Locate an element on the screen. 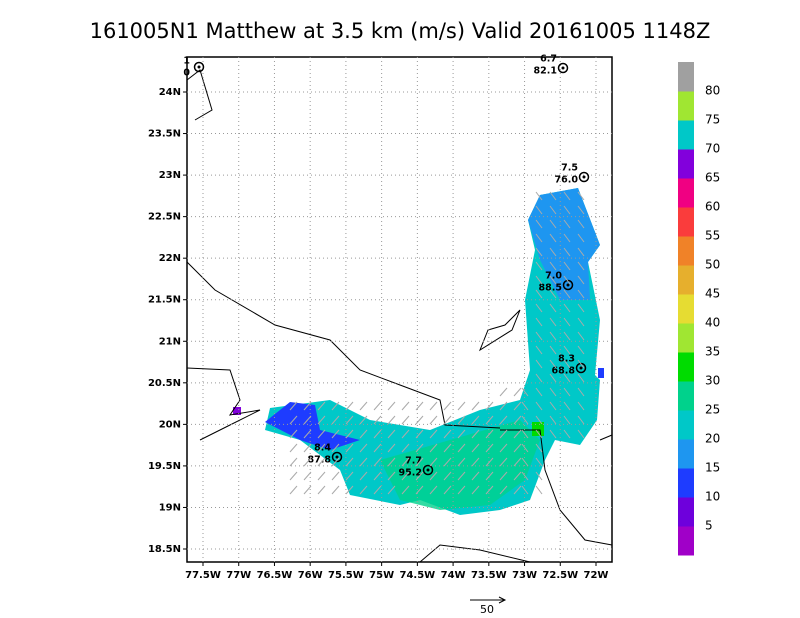 The image size is (800, 618). y-tick-label: 24N is located at coordinates (170, 92).